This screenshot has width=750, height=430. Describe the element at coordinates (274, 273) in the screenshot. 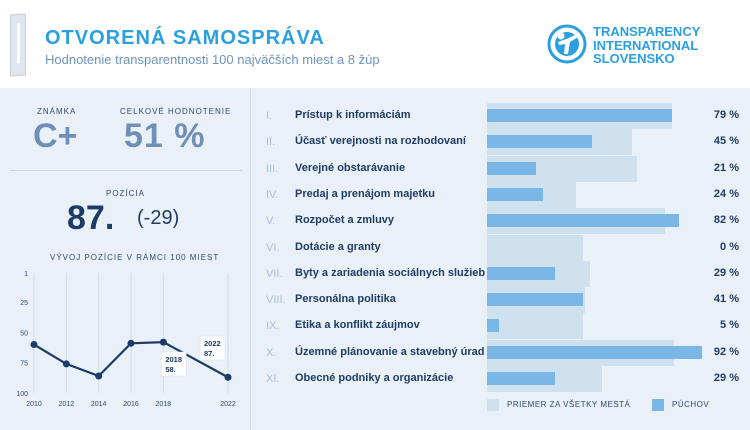

I see `category-number: VII.` at that location.